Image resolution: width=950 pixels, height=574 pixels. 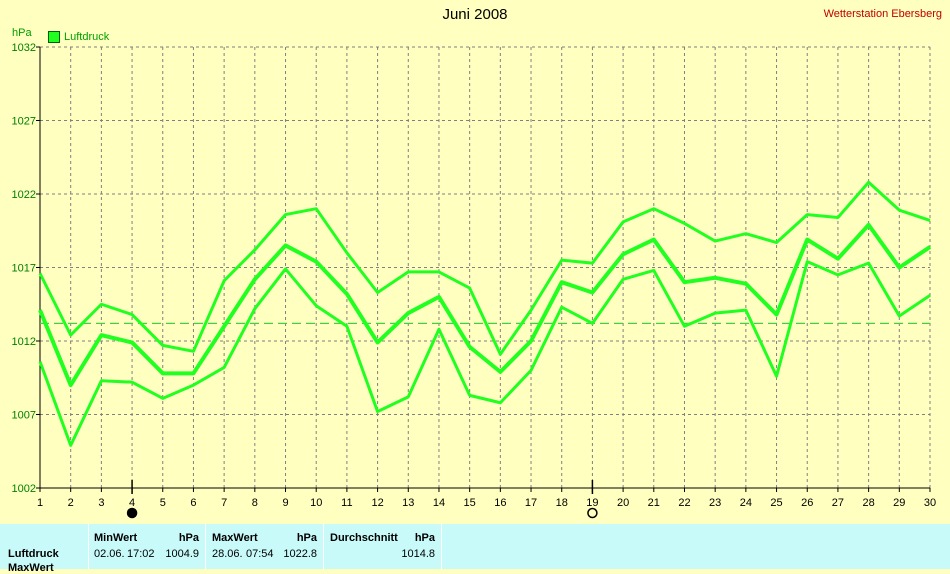 What do you see at coordinates (807, 503) in the screenshot?
I see `x-tick-label: 26` at bounding box center [807, 503].